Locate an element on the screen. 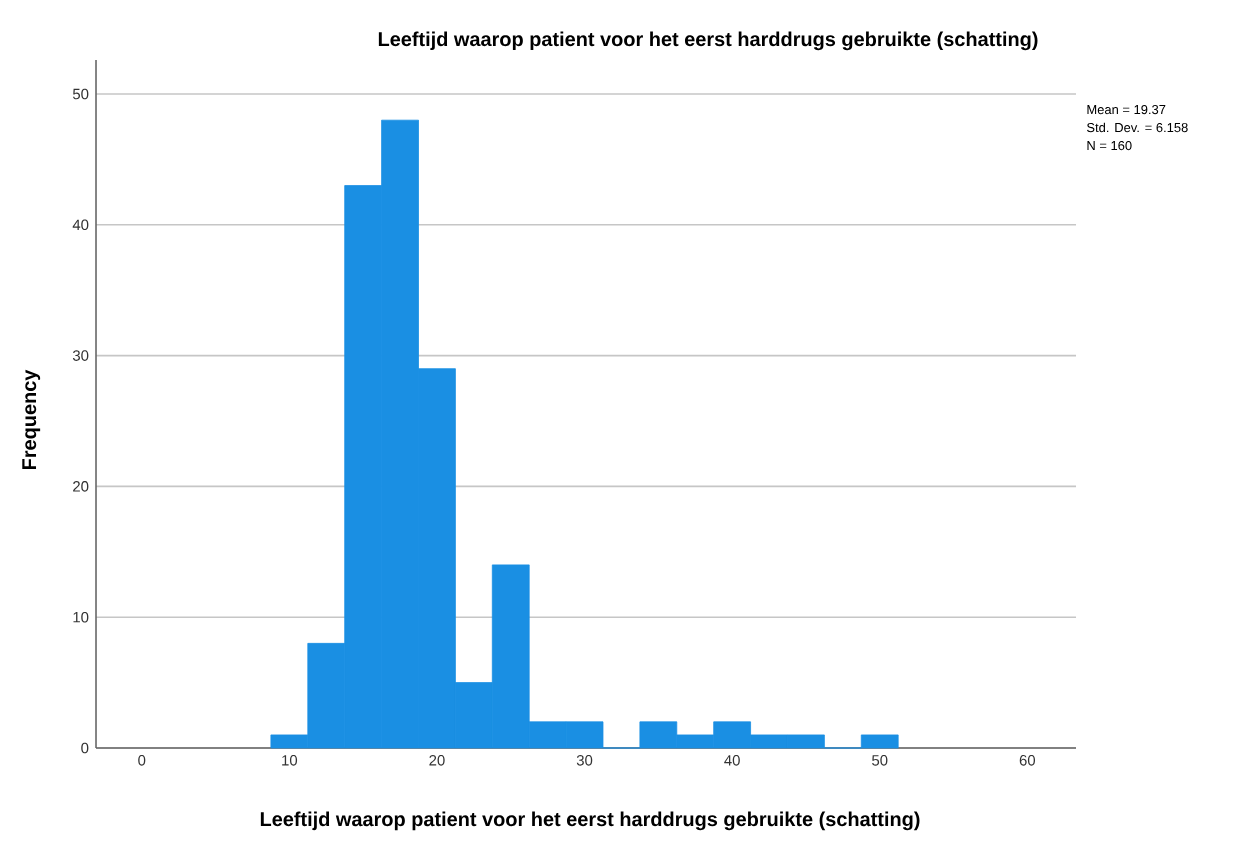 The image size is (1234, 842). x-axis-title: Leeftijd waarop patient voor het eerst harddrugs gebruikte (schatting) is located at coordinates (590, 821).